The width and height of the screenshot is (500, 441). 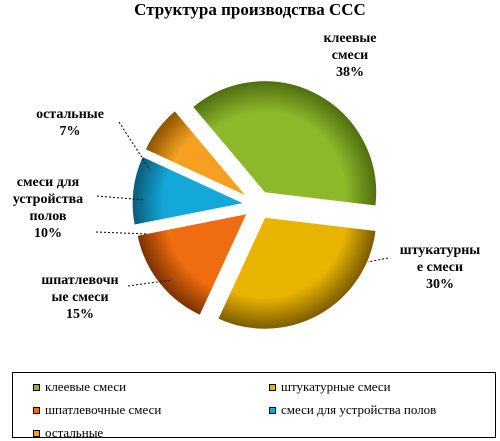 I want to click on slice-label-shpatlevochnye: шпатлевочн ые смеси 15%, so click(x=80, y=297).